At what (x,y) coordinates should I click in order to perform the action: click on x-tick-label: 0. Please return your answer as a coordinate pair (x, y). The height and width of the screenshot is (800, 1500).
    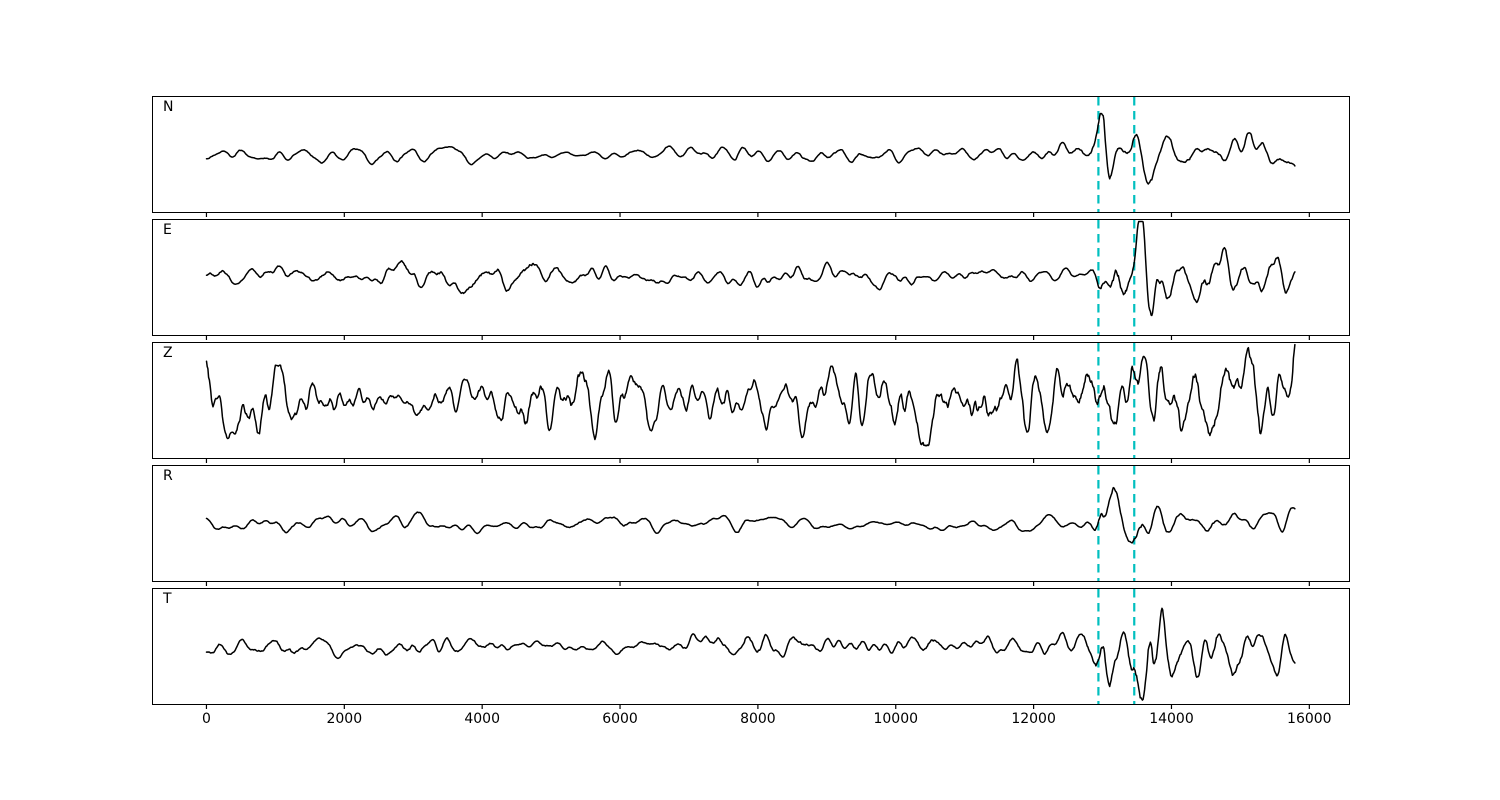
    Looking at the image, I should click on (206, 719).